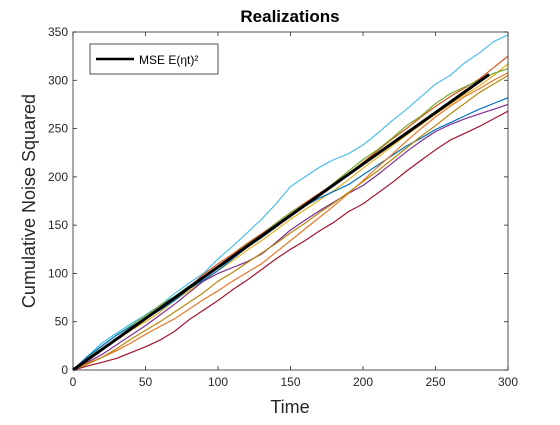 The height and width of the screenshot is (425, 560). Describe the element at coordinates (58, 177) in the screenshot. I see `y-tick-label: 200` at that location.